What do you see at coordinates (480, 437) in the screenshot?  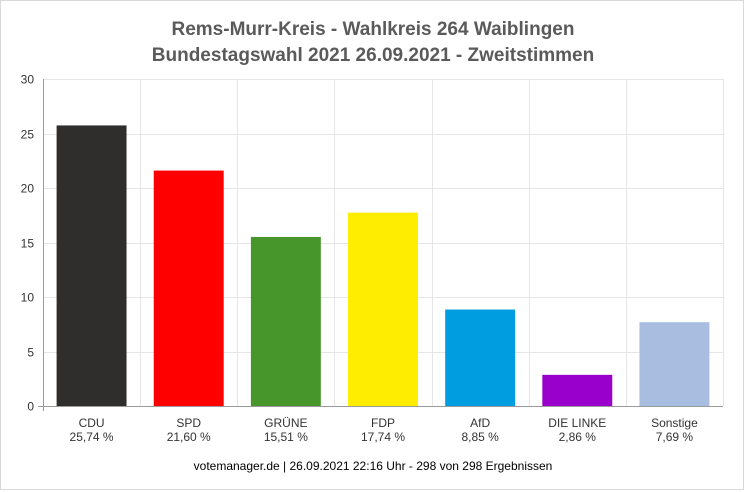 I see `x-category-percent-label: 8,85 %` at bounding box center [480, 437].